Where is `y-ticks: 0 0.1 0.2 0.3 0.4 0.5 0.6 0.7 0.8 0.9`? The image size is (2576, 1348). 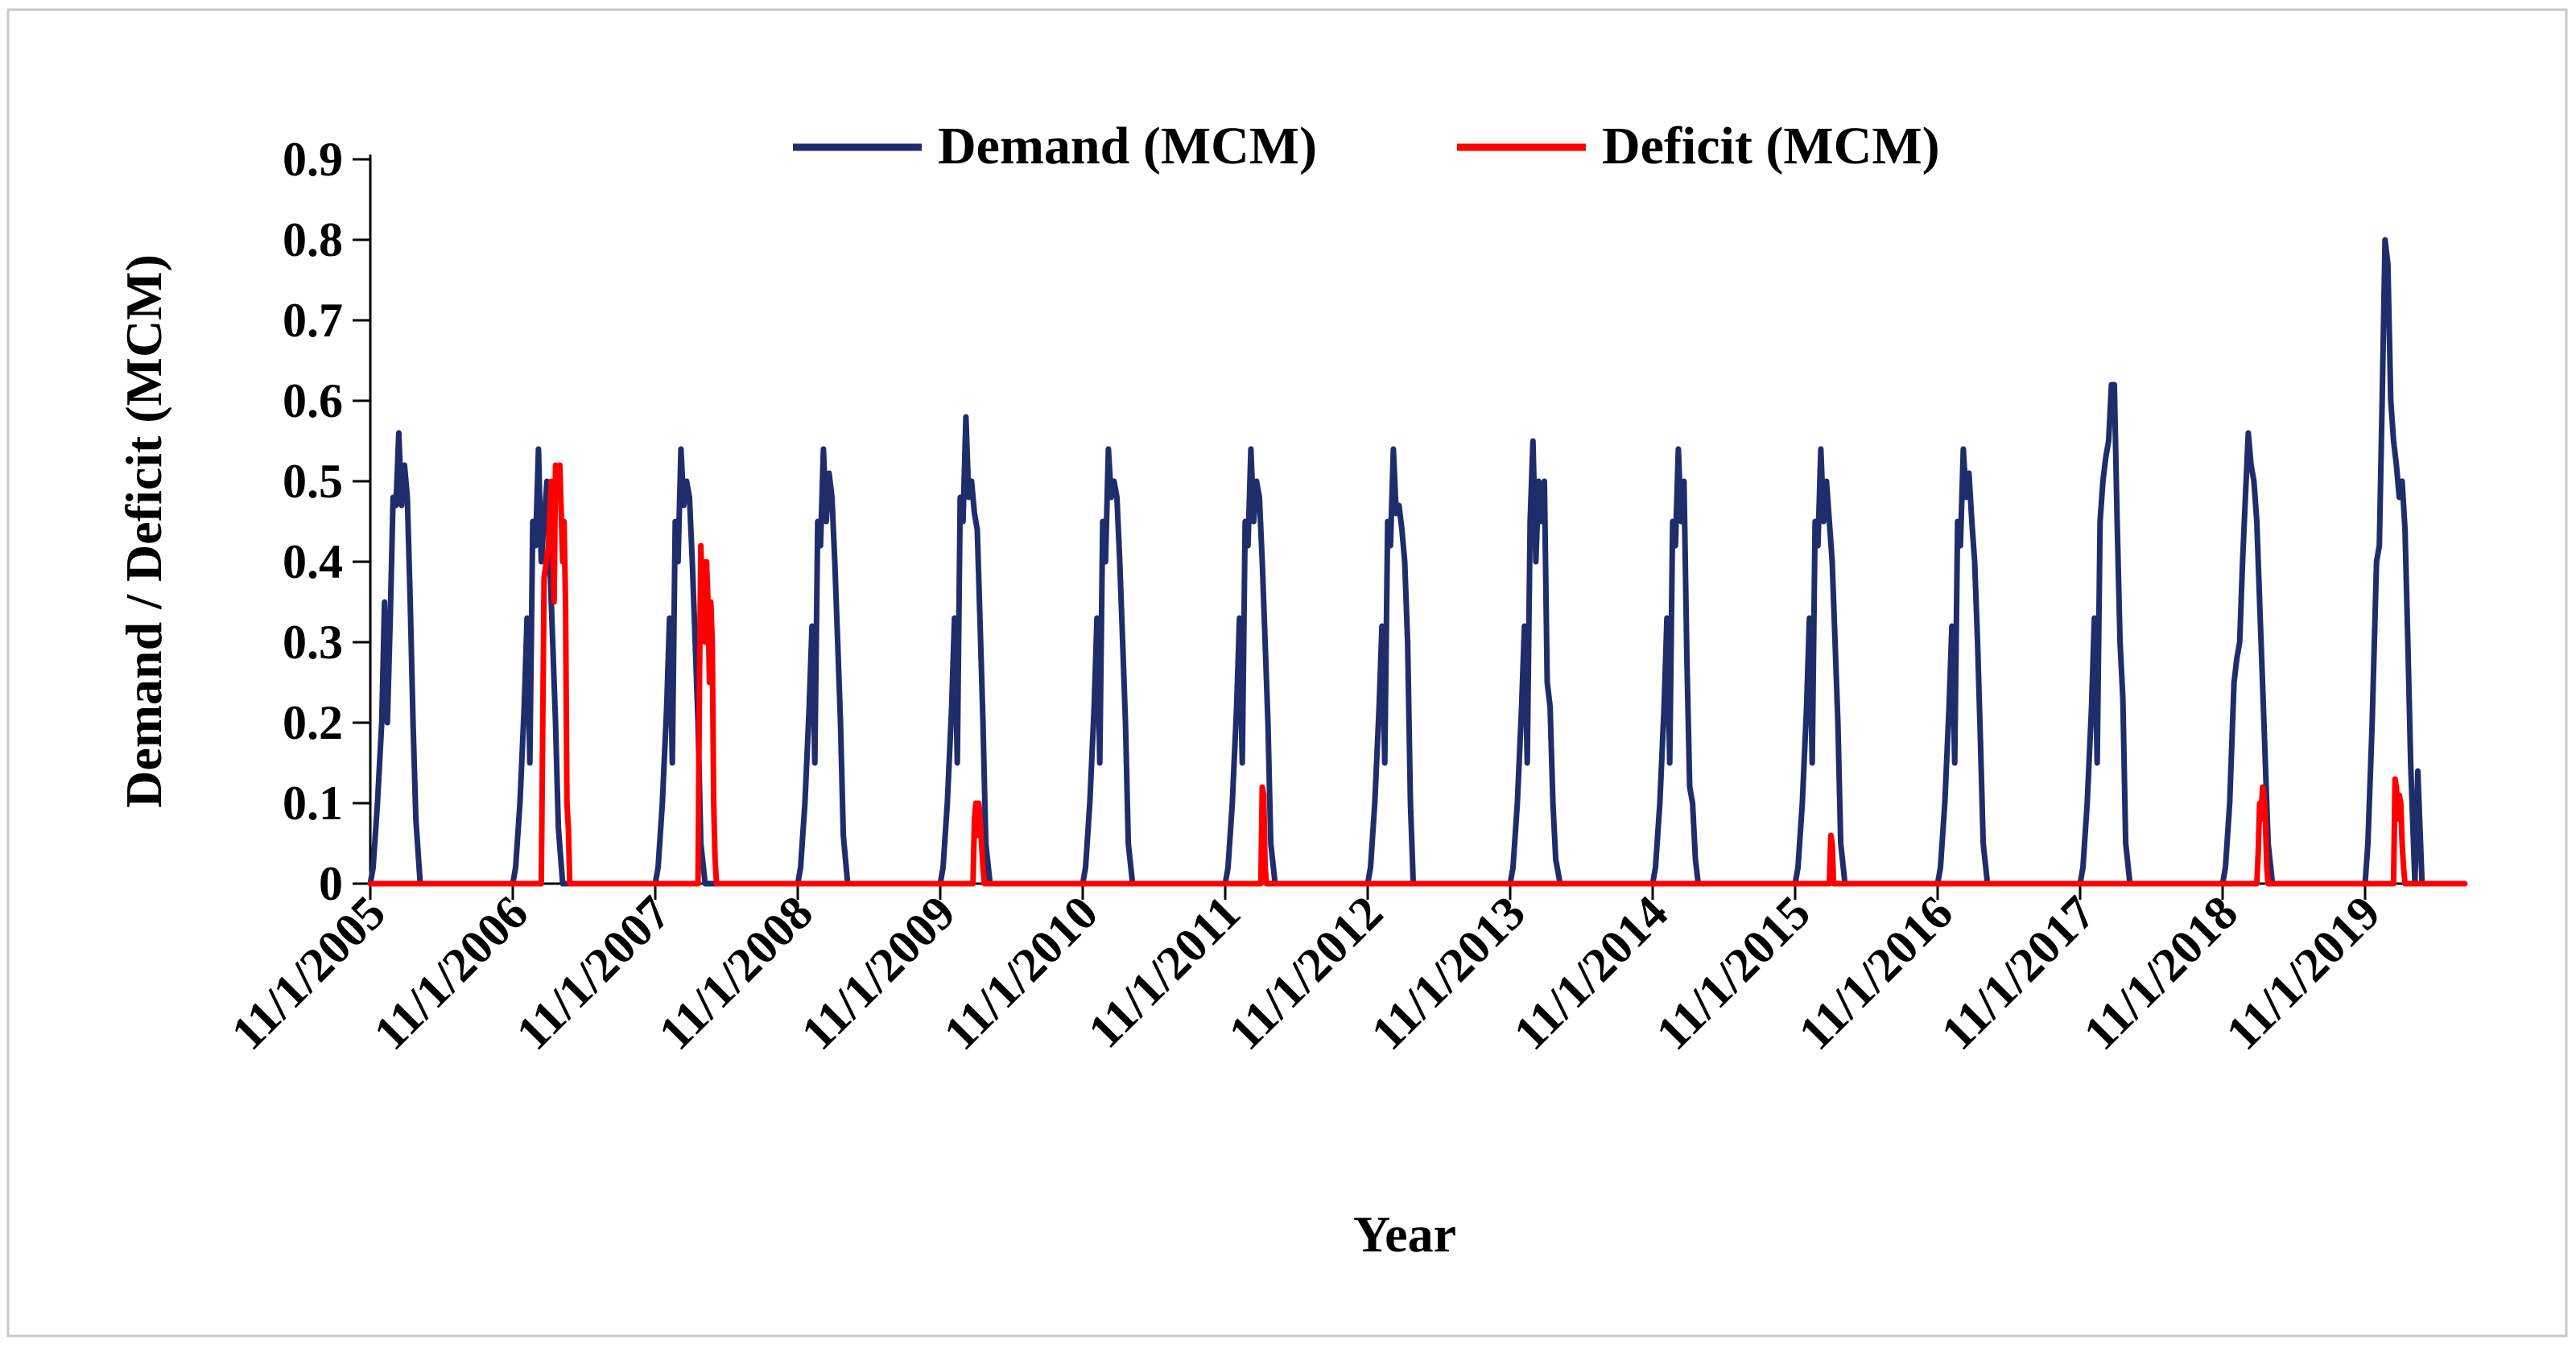
y-ticks: 0 0.1 0.2 0.3 0.4 0.5 0.6 0.7 0.8 0.9 is located at coordinates (326, 521).